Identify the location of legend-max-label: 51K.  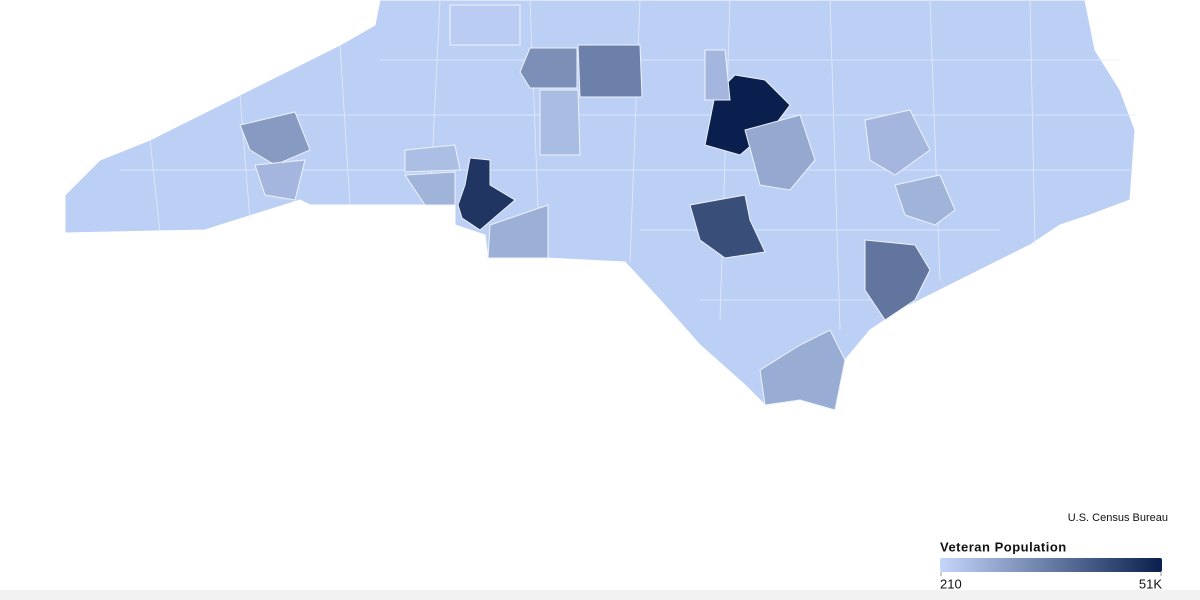
(1150, 583).